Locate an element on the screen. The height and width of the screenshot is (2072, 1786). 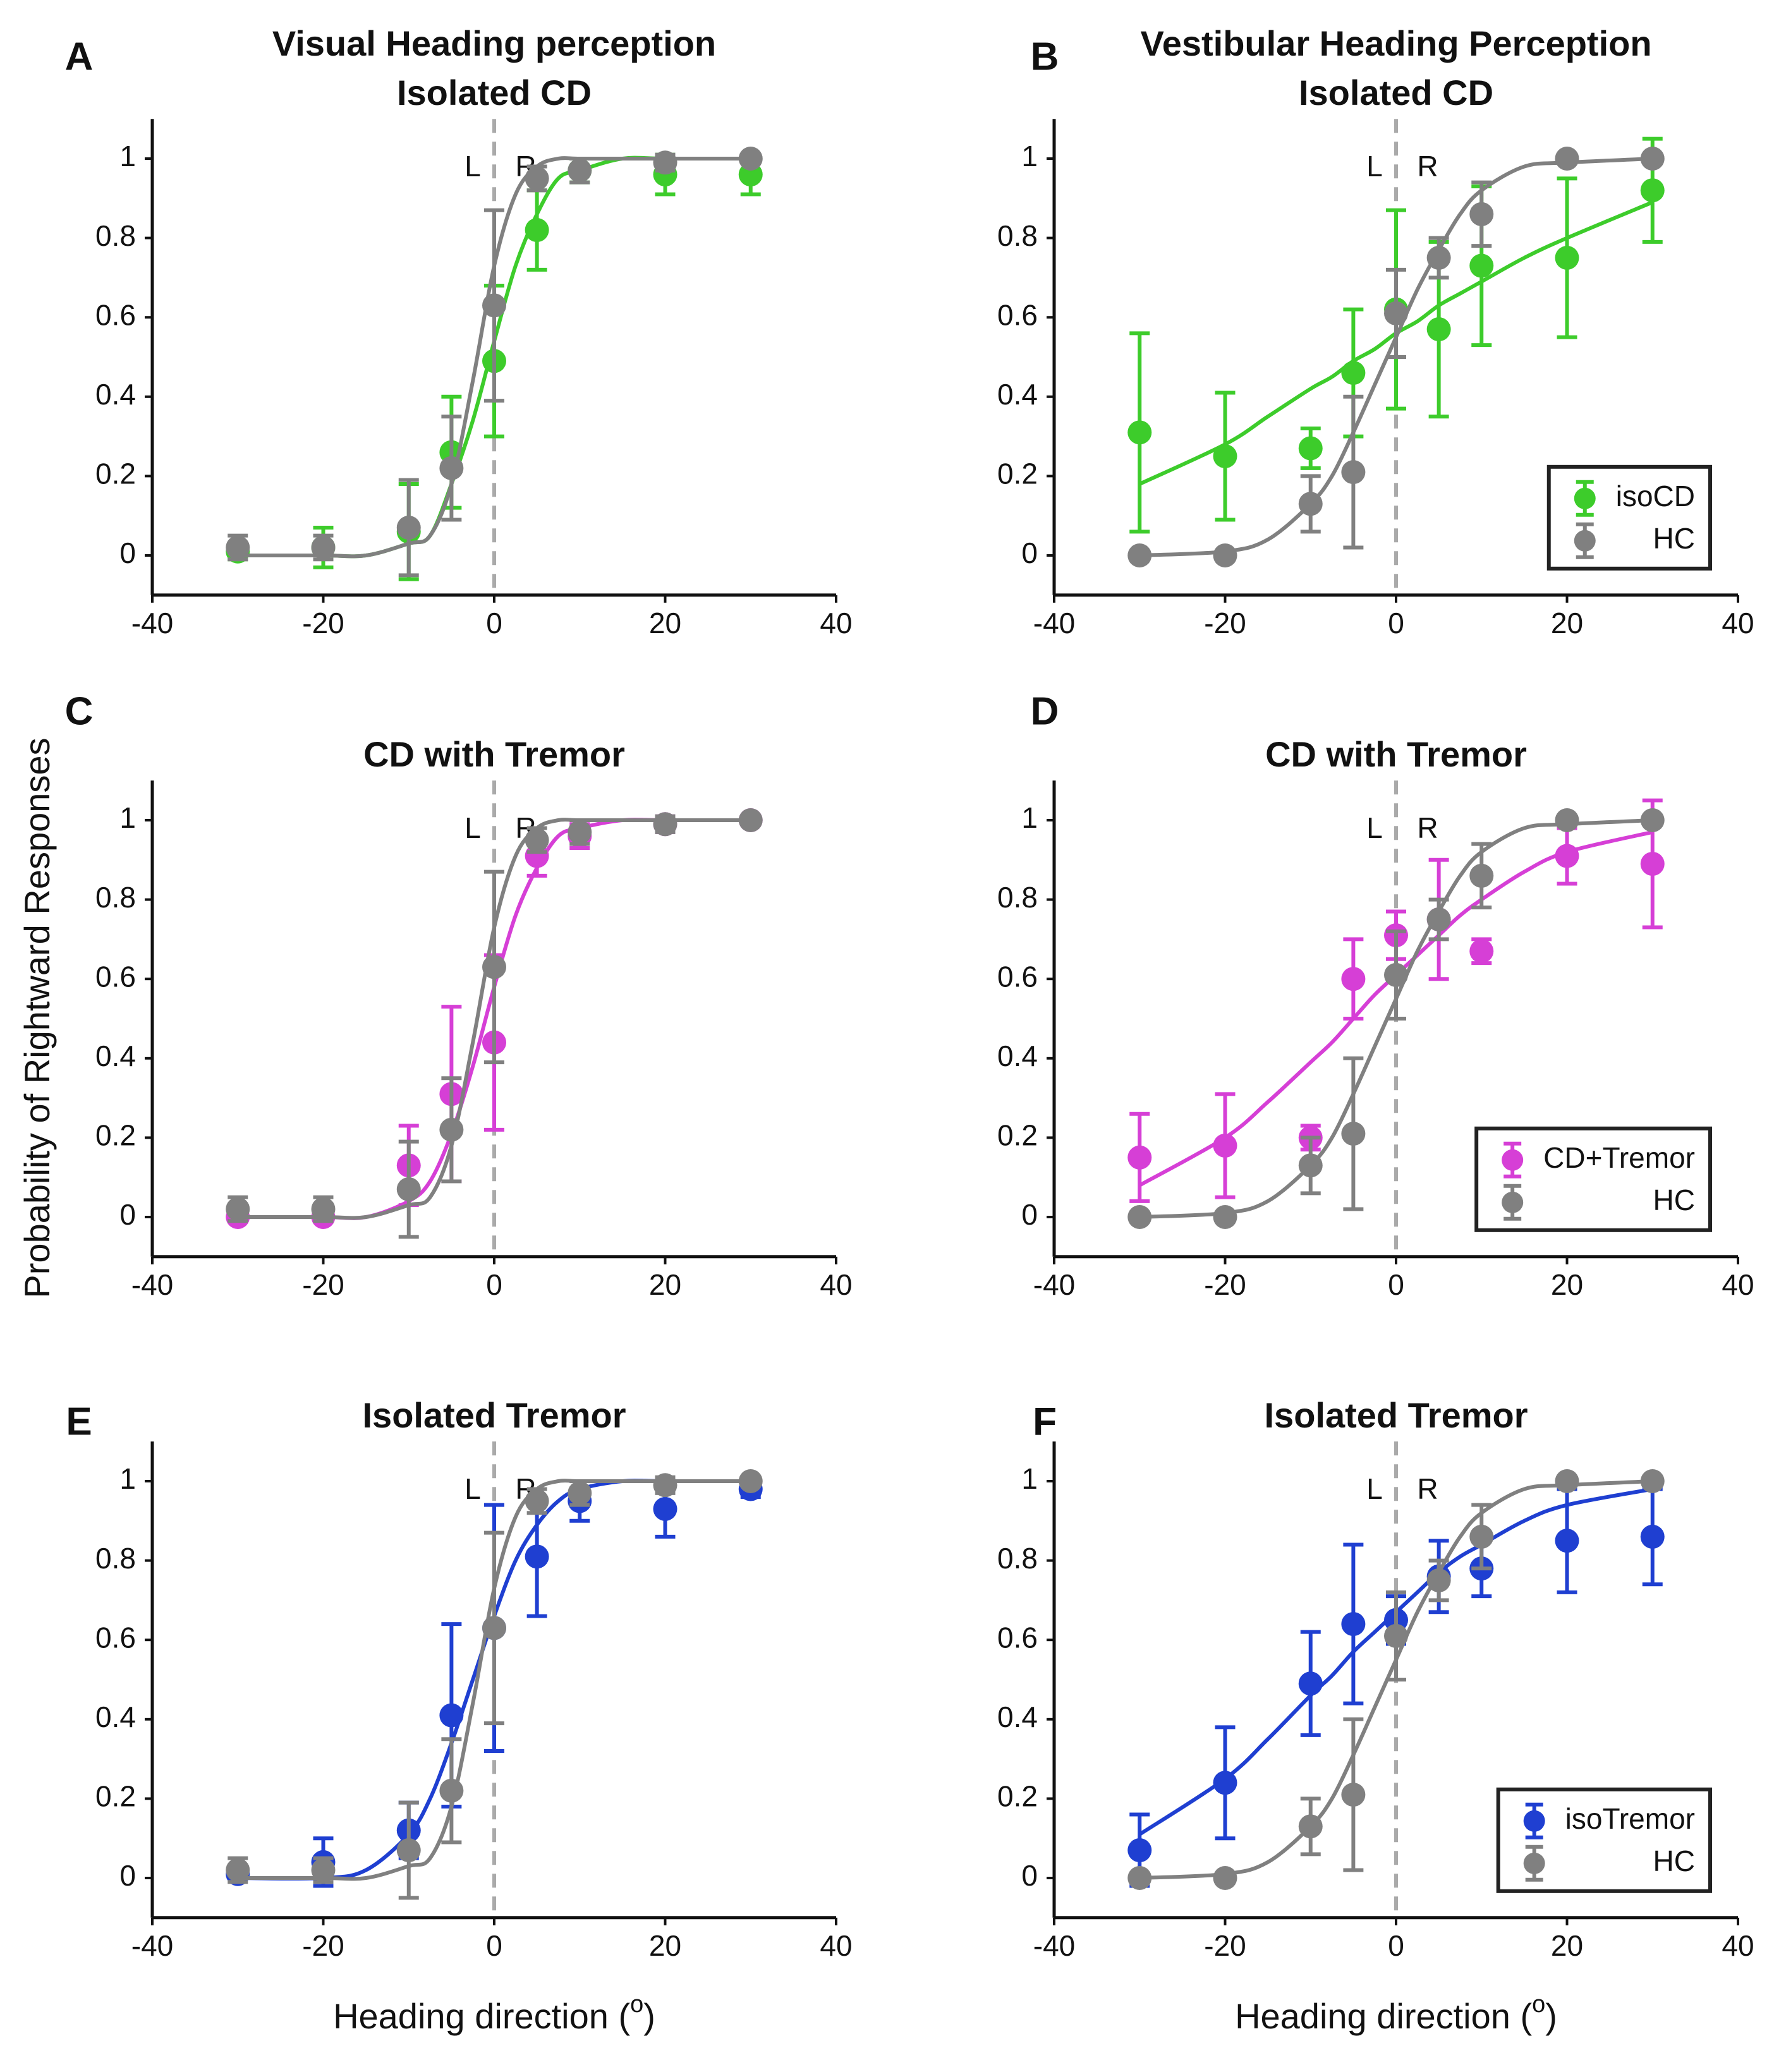
panel-label: E is located at coordinates (79, 1421).